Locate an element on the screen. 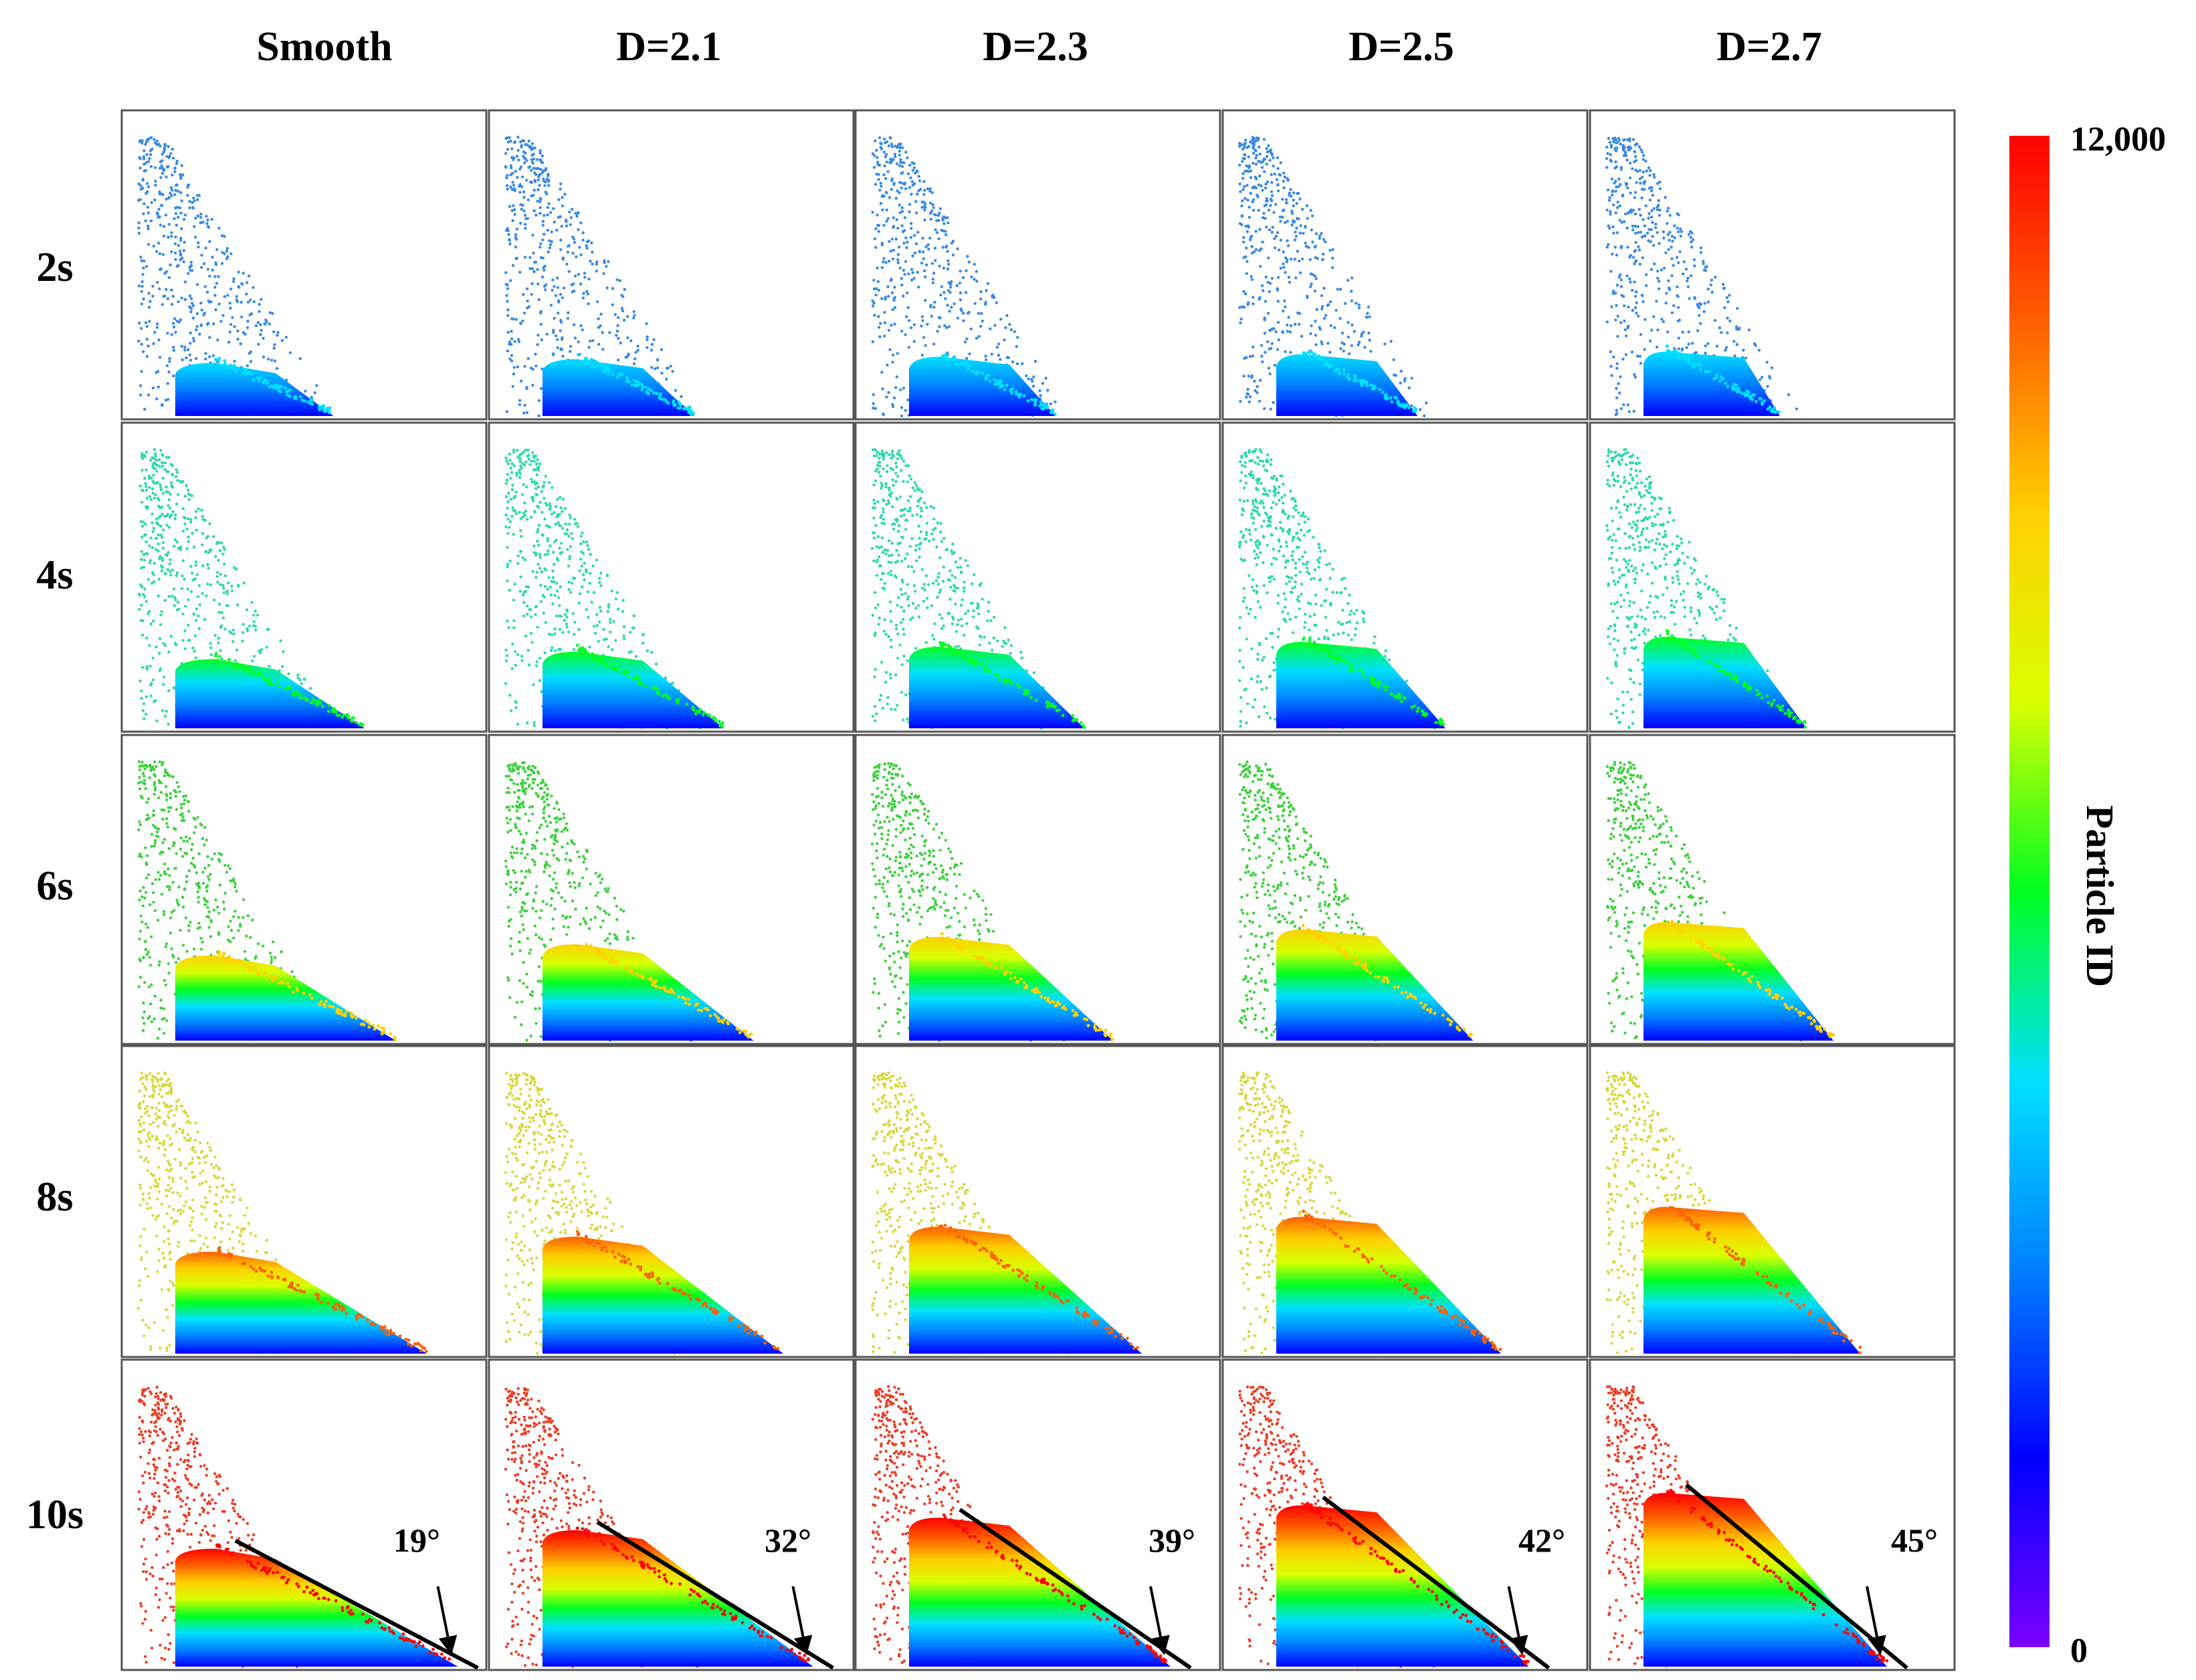  panel-d25-2s is located at coordinates (1405, 265).